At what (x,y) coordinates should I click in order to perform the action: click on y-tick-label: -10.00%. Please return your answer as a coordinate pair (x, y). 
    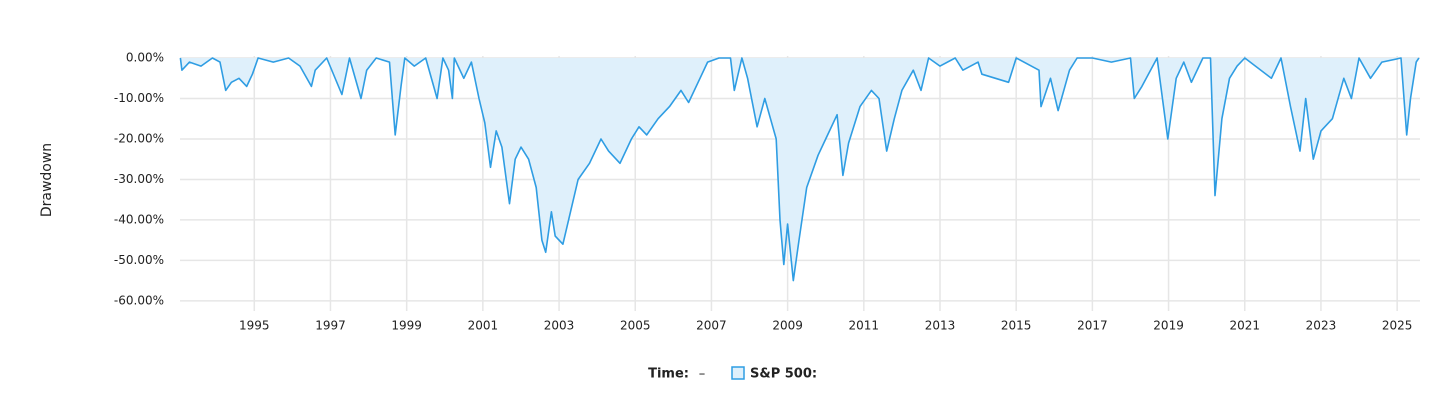
    Looking at the image, I should click on (139, 98).